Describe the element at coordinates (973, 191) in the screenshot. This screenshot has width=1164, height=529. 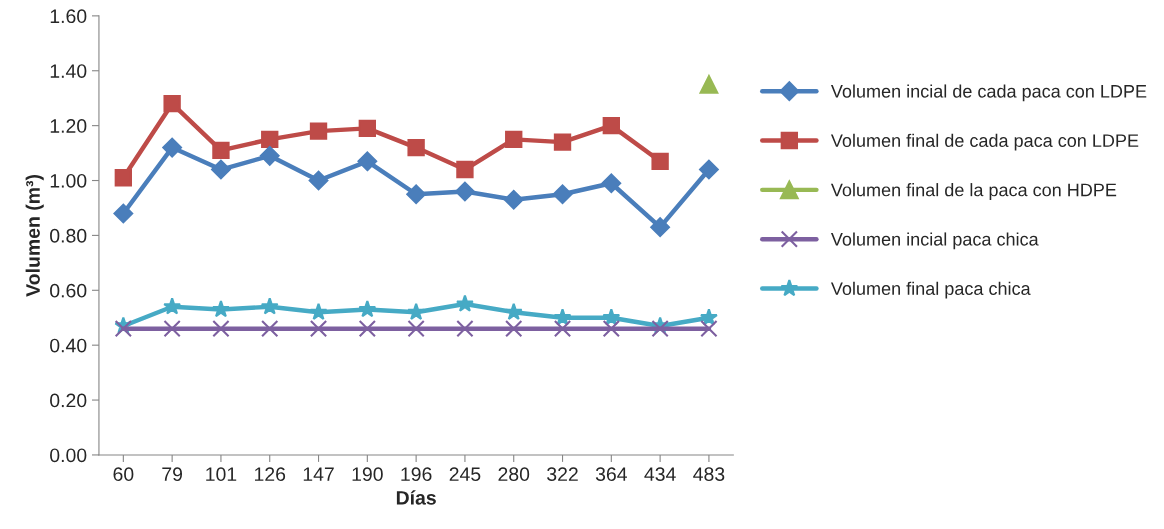
I see `legend-label: Volumen final de la paca con HDPE` at that location.